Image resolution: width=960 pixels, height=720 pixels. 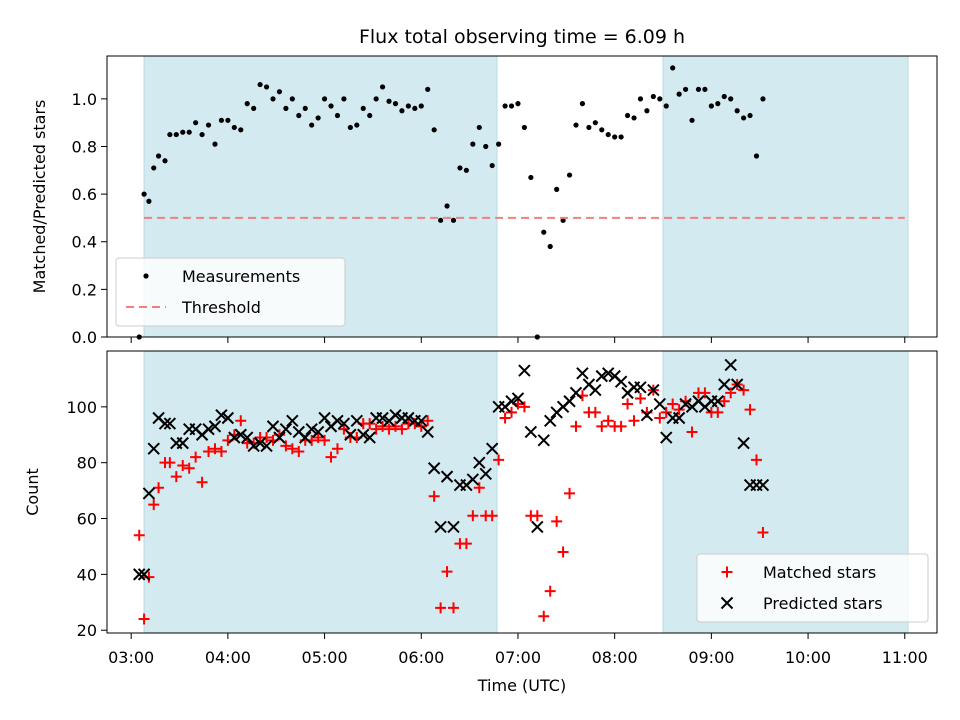 I want to click on x-tick-label: 08:00, so click(x=615, y=657).